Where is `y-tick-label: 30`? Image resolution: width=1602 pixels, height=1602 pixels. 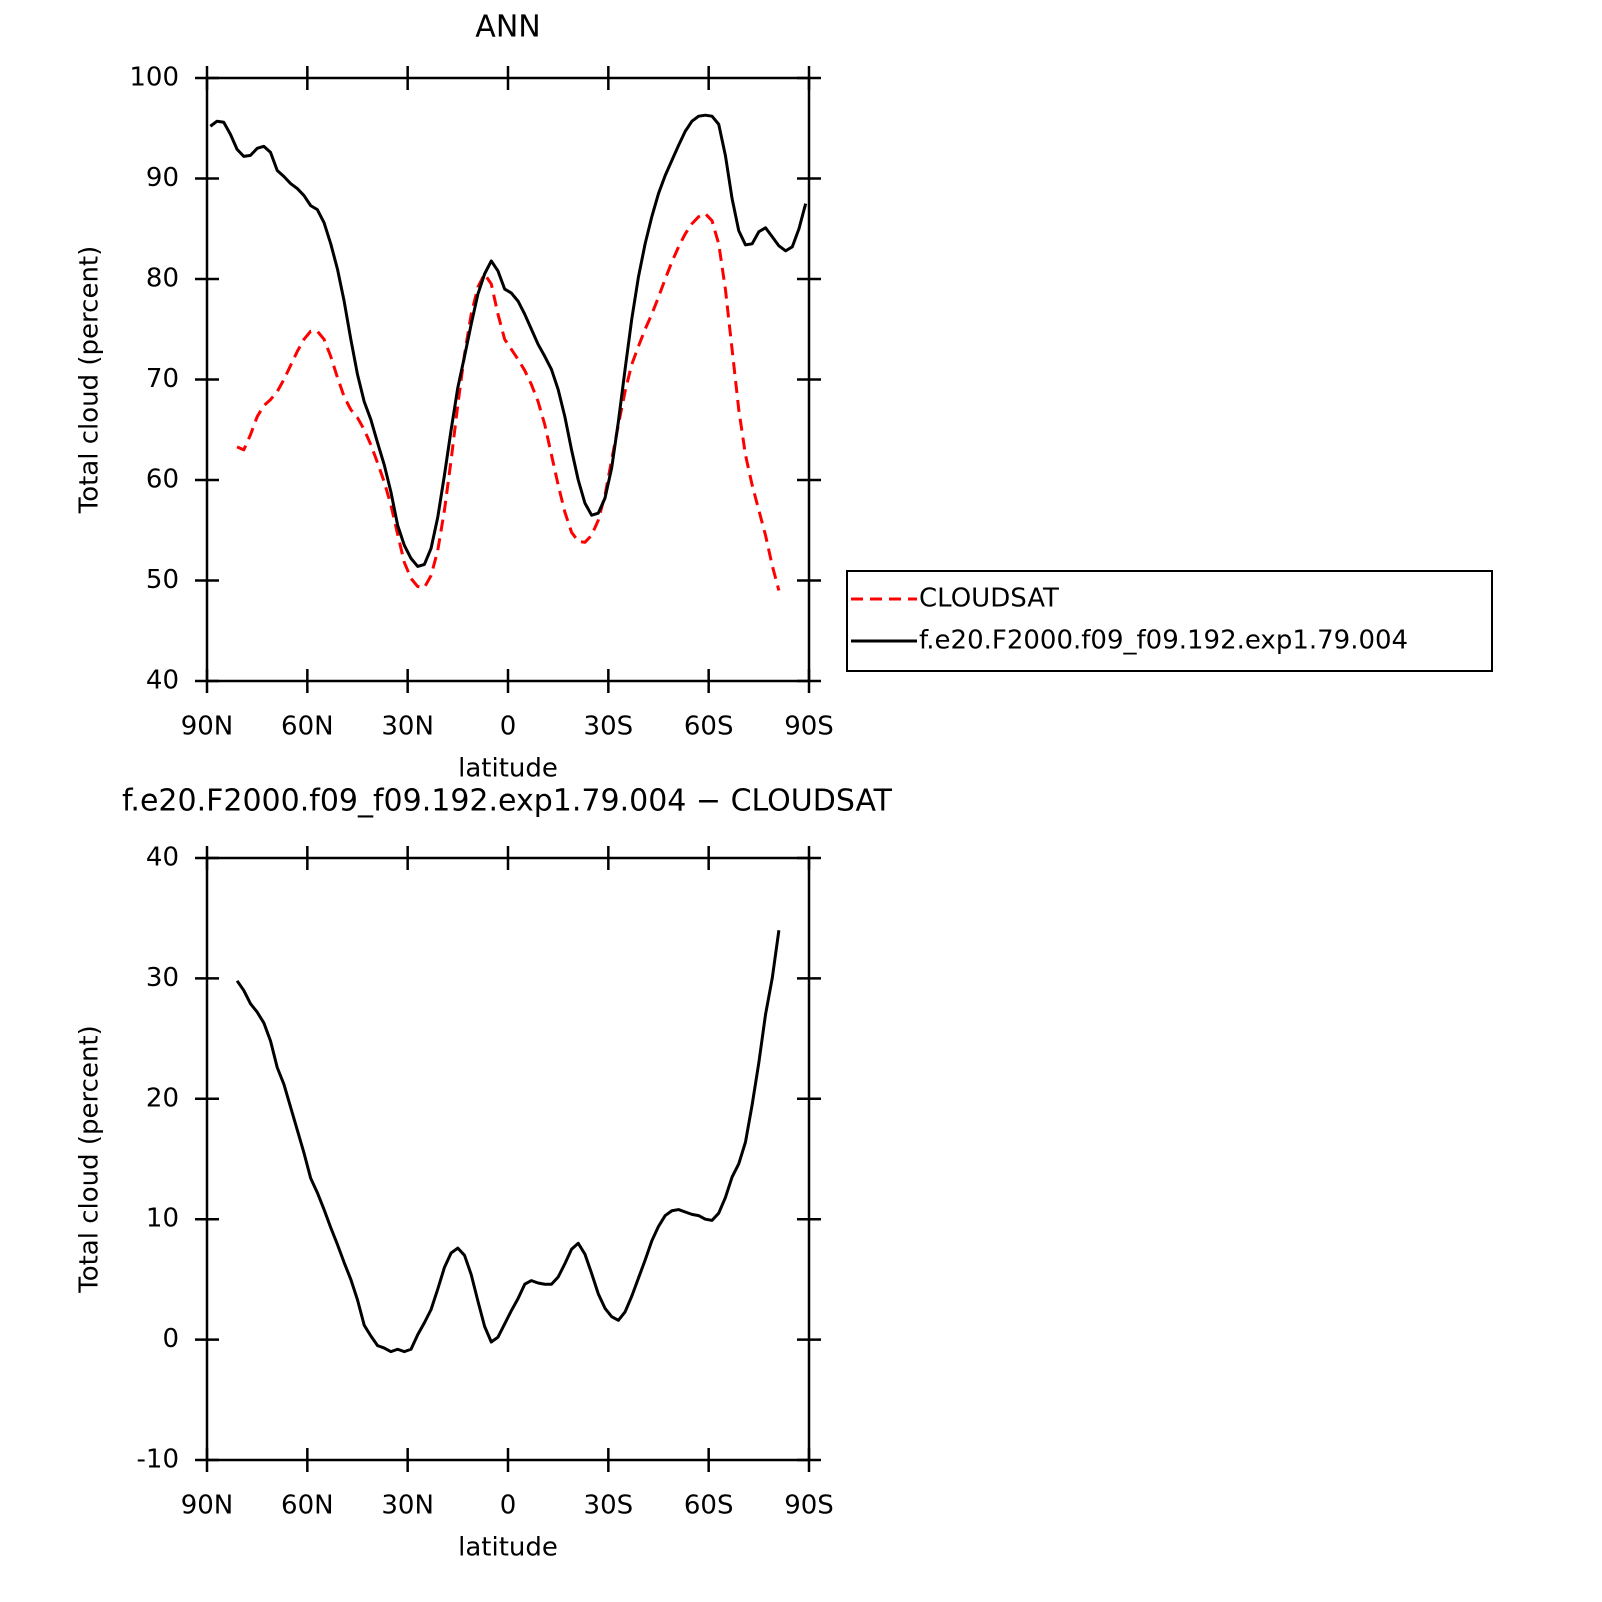 y-tick-label: 30 is located at coordinates (162, 978).